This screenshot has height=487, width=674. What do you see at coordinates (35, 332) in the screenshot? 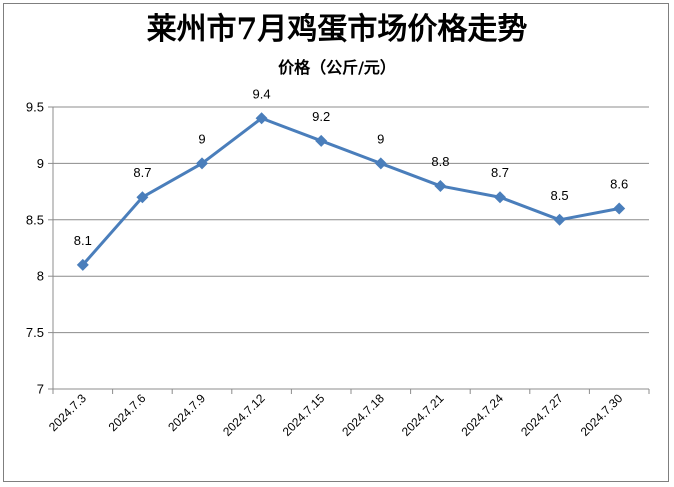
I see `y-tick-label: 7.5` at bounding box center [35, 332].